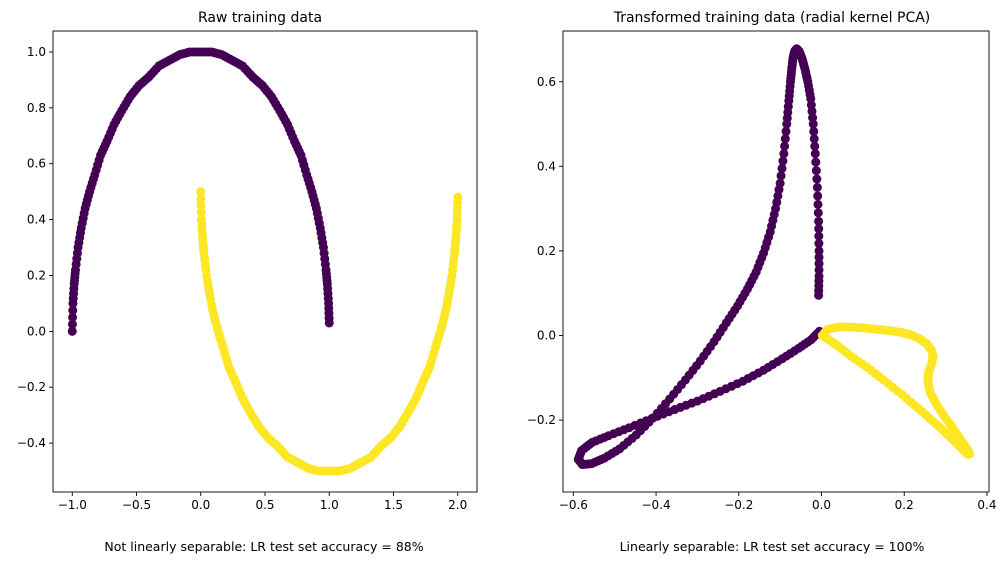 The height and width of the screenshot is (562, 1001). What do you see at coordinates (821, 505) in the screenshot?
I see `transformed-data-x-tick-label: 0.0` at bounding box center [821, 505].